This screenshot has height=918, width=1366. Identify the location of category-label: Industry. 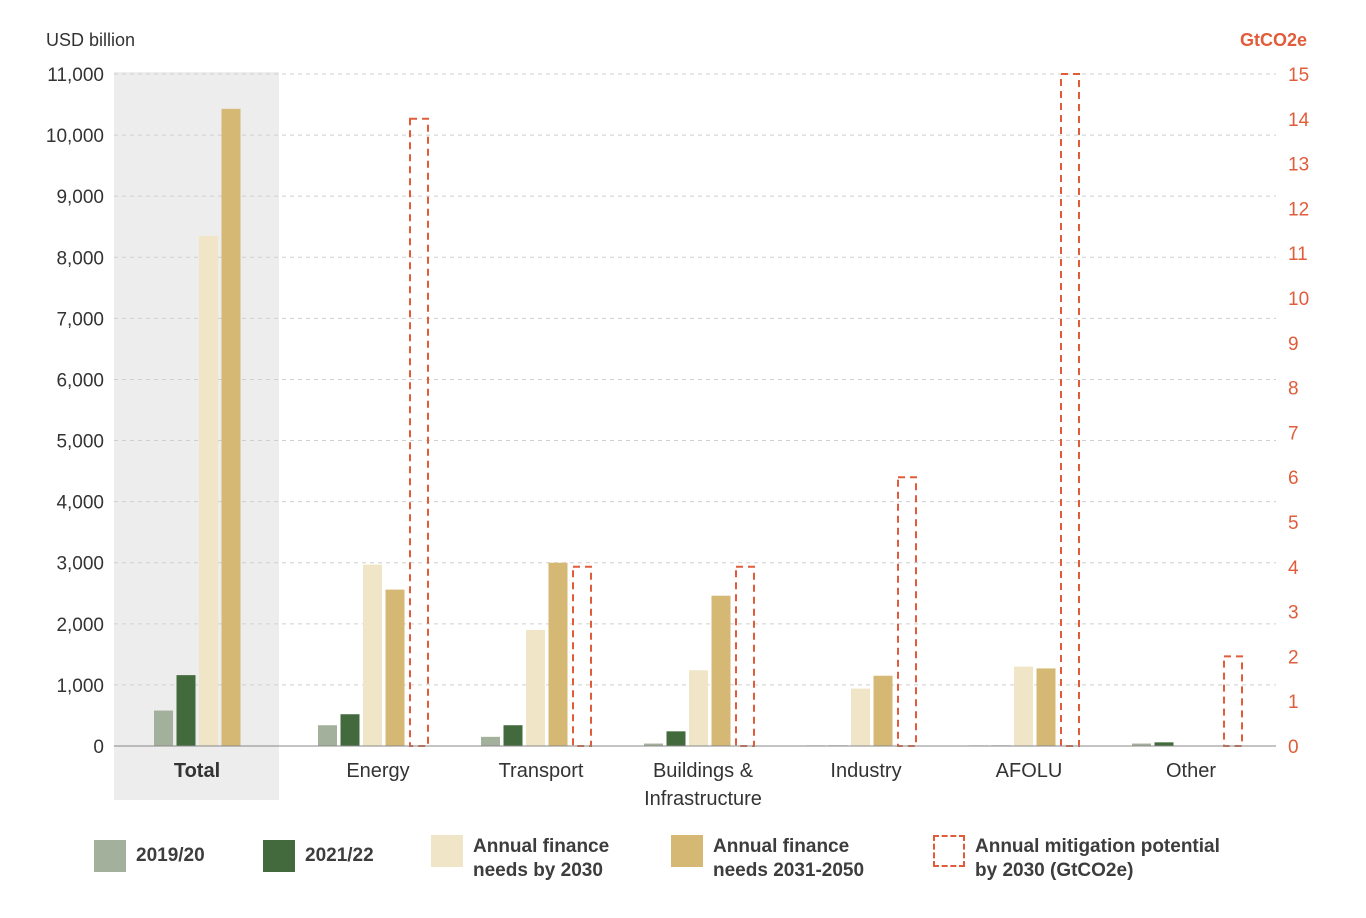
(865, 771).